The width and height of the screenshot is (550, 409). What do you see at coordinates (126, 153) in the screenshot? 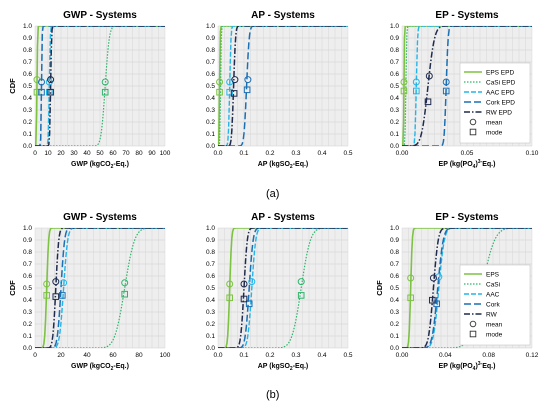
I see `x-tick-label: 70` at bounding box center [126, 153].